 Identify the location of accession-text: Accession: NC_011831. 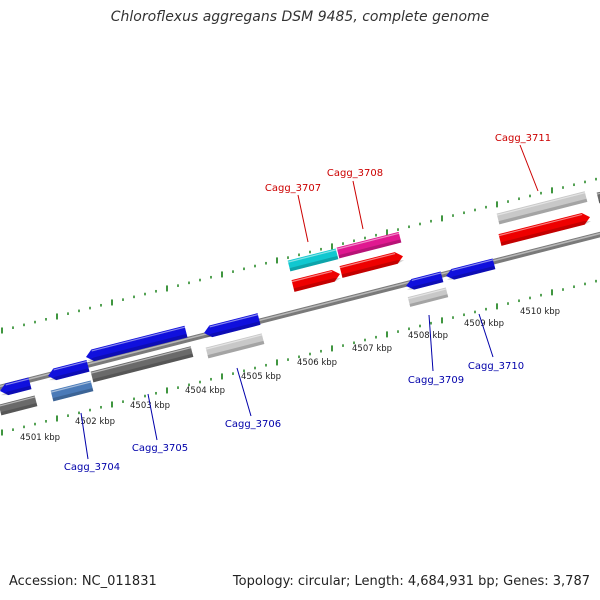
(83, 581).